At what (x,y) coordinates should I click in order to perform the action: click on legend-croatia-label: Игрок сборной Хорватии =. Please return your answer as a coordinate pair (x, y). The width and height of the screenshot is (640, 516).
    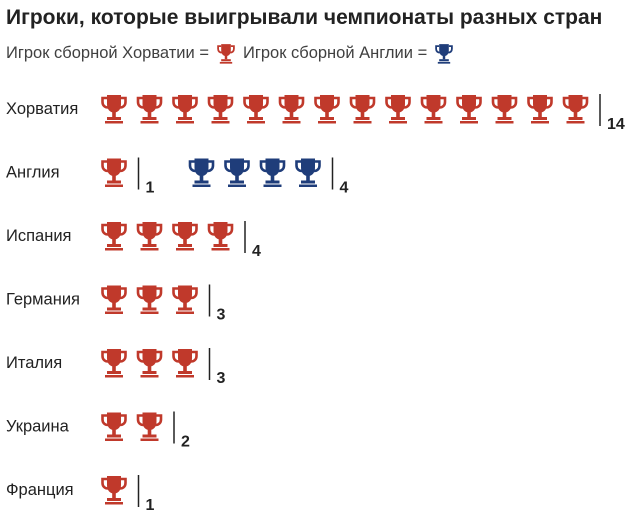
    Looking at the image, I should click on (107, 53).